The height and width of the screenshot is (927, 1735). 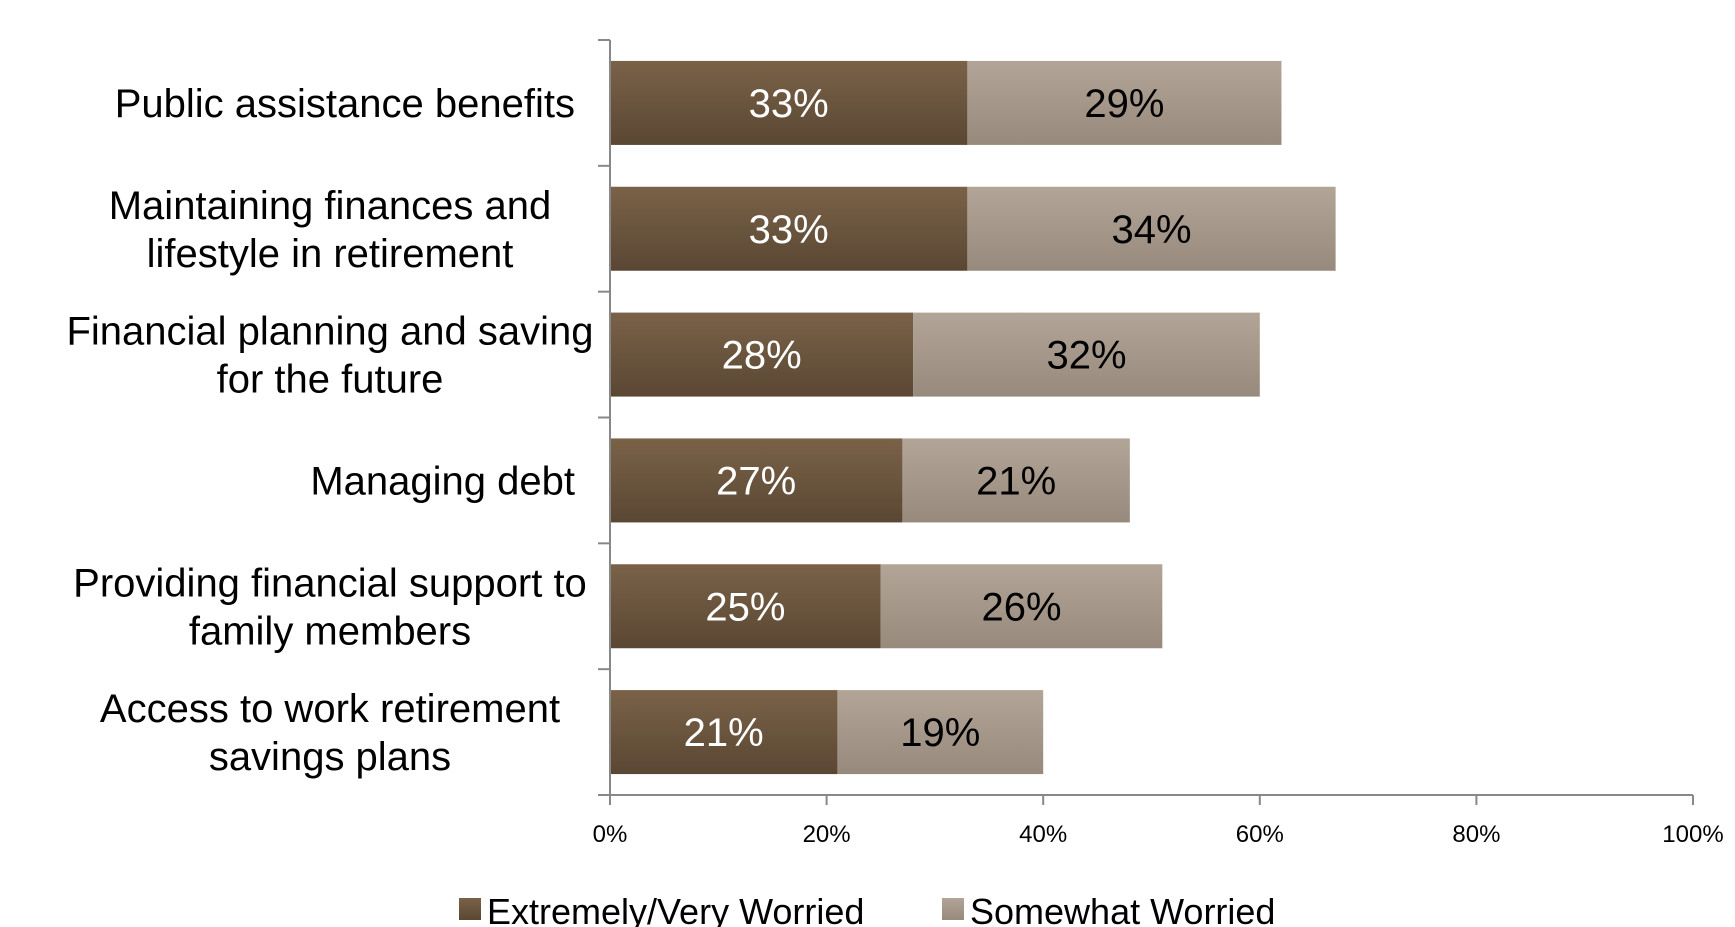 What do you see at coordinates (330, 733) in the screenshot?
I see `category-label: Access to work retirement savings plans` at bounding box center [330, 733].